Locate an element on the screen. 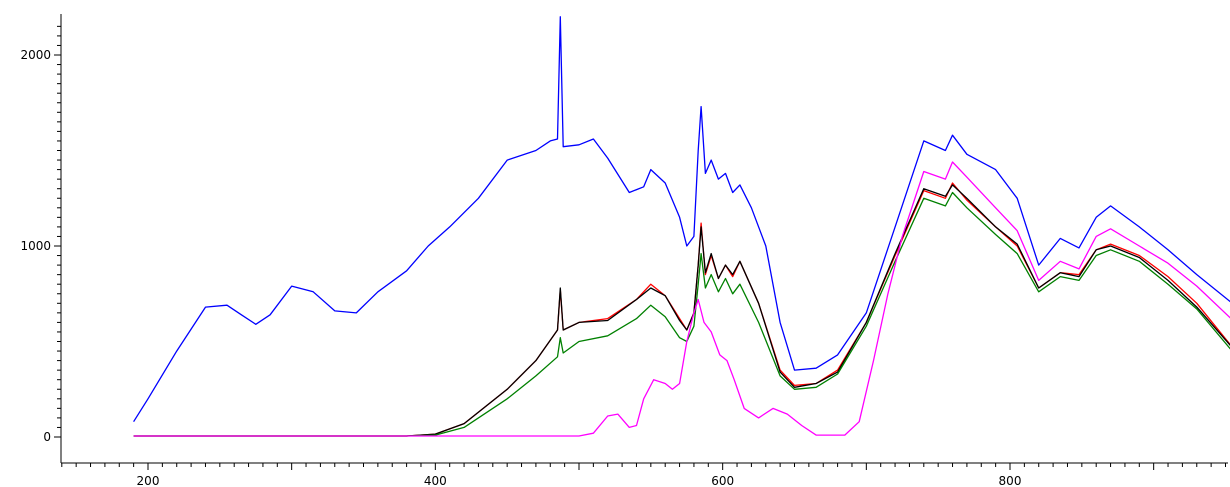 This screenshot has width=1230, height=487. x-tick-label: 400 is located at coordinates (435, 480).